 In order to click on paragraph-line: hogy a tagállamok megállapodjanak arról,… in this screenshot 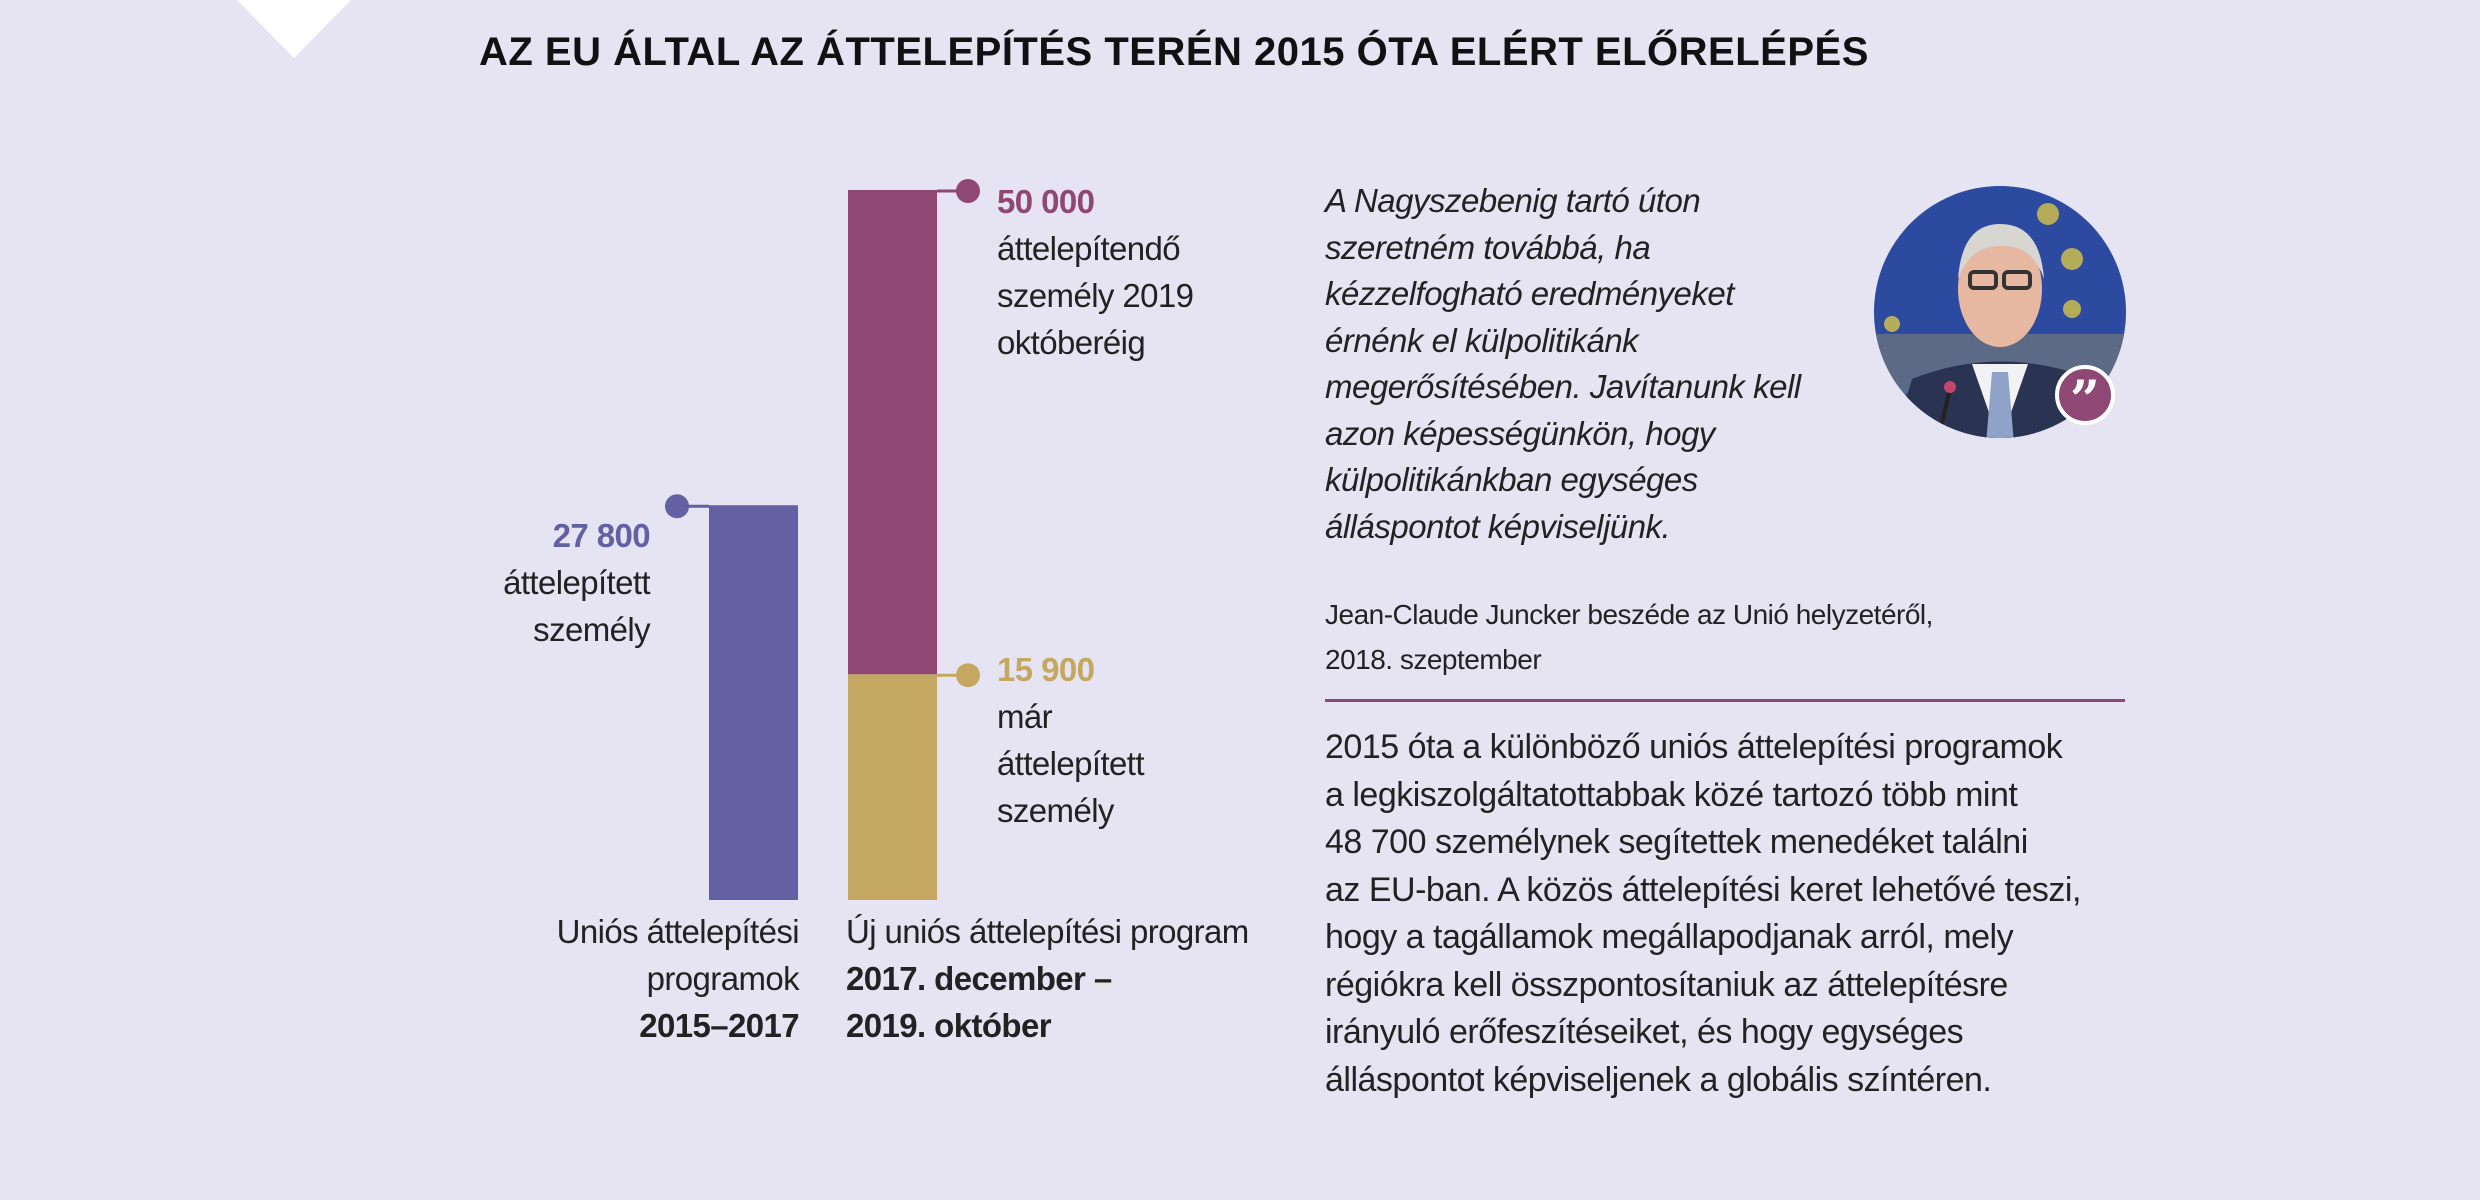, I will do `click(1669, 937)`.